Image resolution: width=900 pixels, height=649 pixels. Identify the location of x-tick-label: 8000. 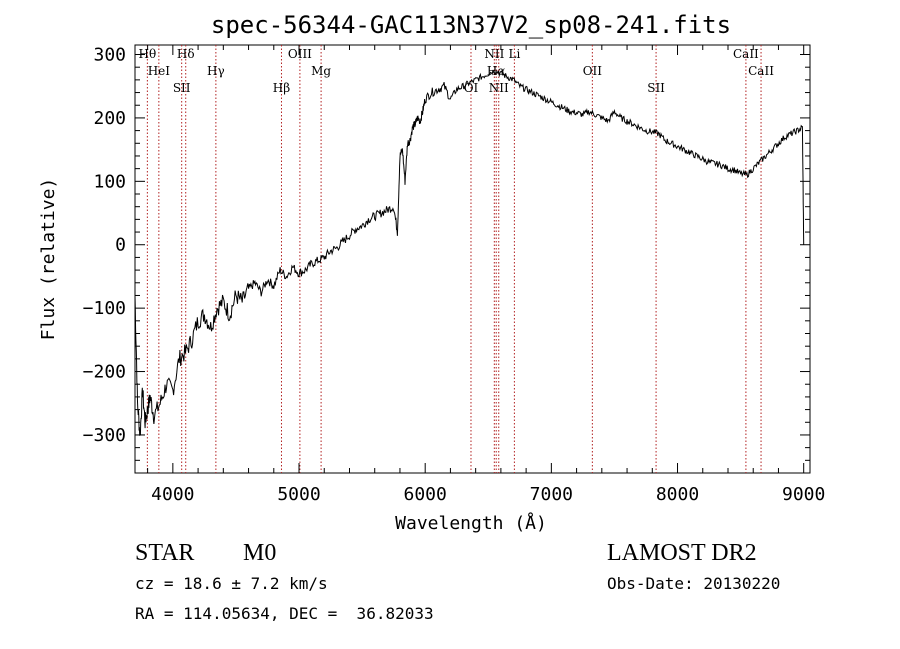
(677, 494).